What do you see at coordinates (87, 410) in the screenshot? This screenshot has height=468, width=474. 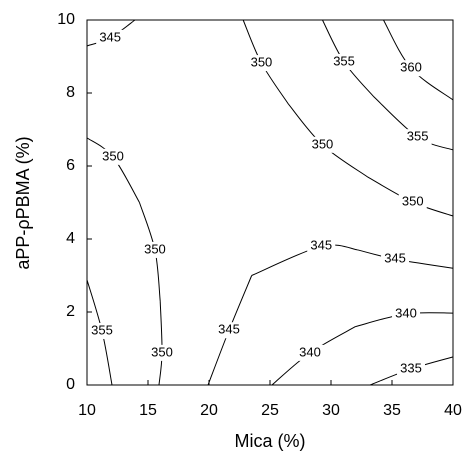 I see `x-tick-label: 10` at bounding box center [87, 410].